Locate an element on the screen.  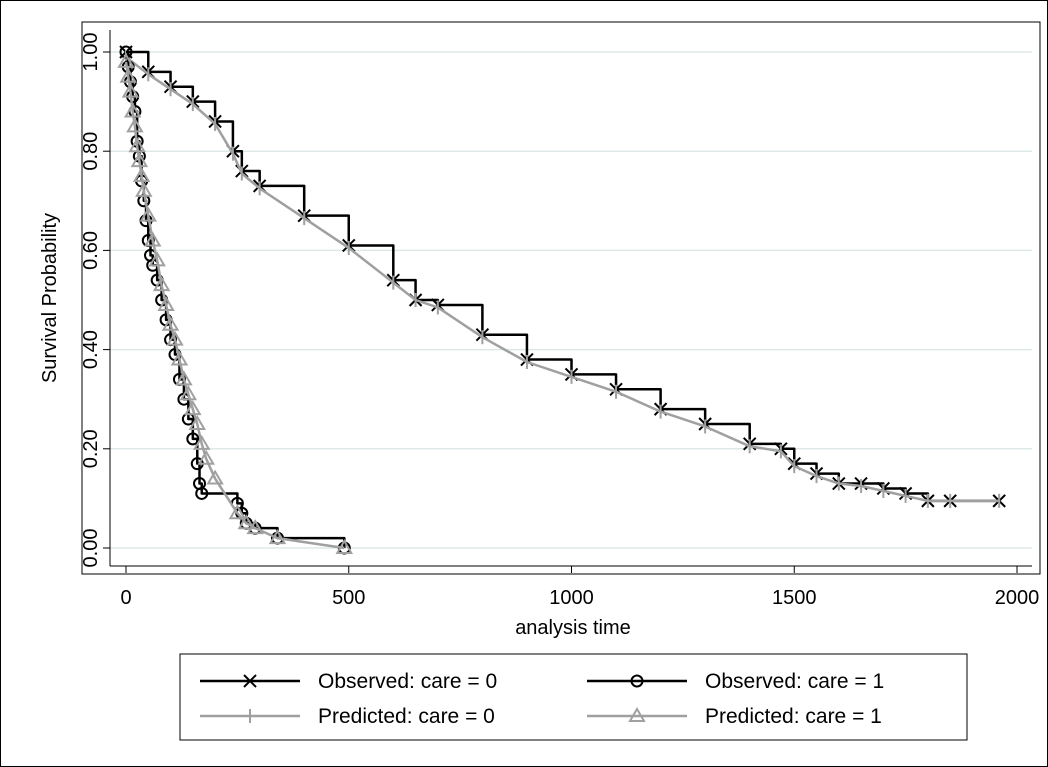
y-tick-label: 1.00 is located at coordinates (91, 52).